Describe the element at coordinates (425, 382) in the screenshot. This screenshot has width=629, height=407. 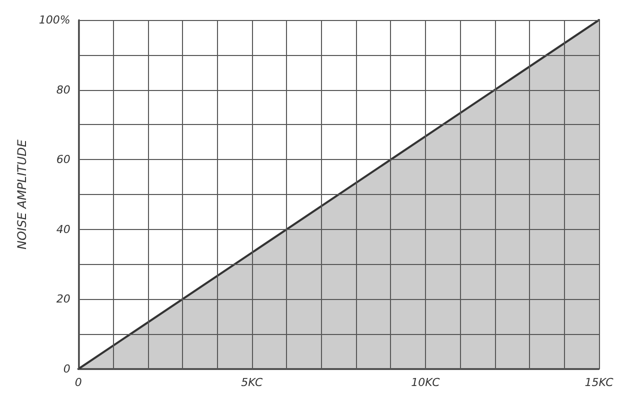
I see `x-tick-label: 10KC` at that location.